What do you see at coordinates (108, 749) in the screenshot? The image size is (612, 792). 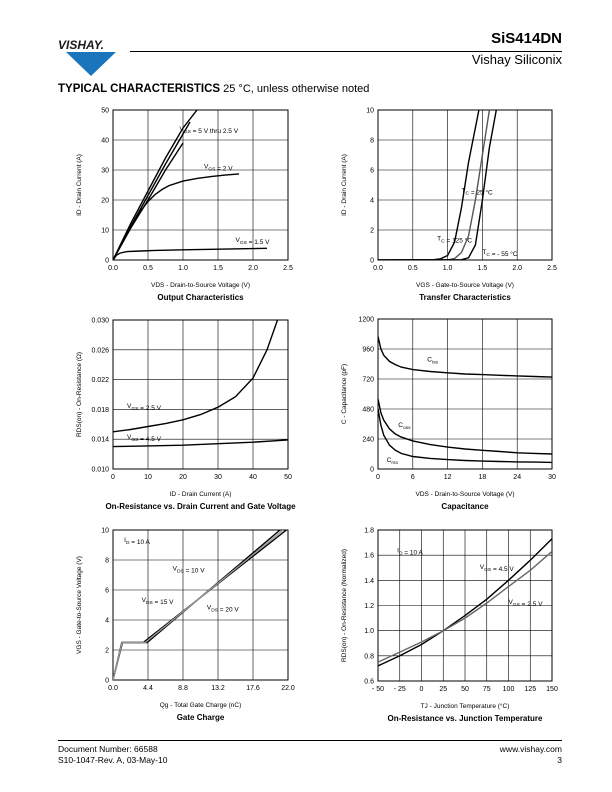 I see `doc-number: Document Number: 66588` at bounding box center [108, 749].